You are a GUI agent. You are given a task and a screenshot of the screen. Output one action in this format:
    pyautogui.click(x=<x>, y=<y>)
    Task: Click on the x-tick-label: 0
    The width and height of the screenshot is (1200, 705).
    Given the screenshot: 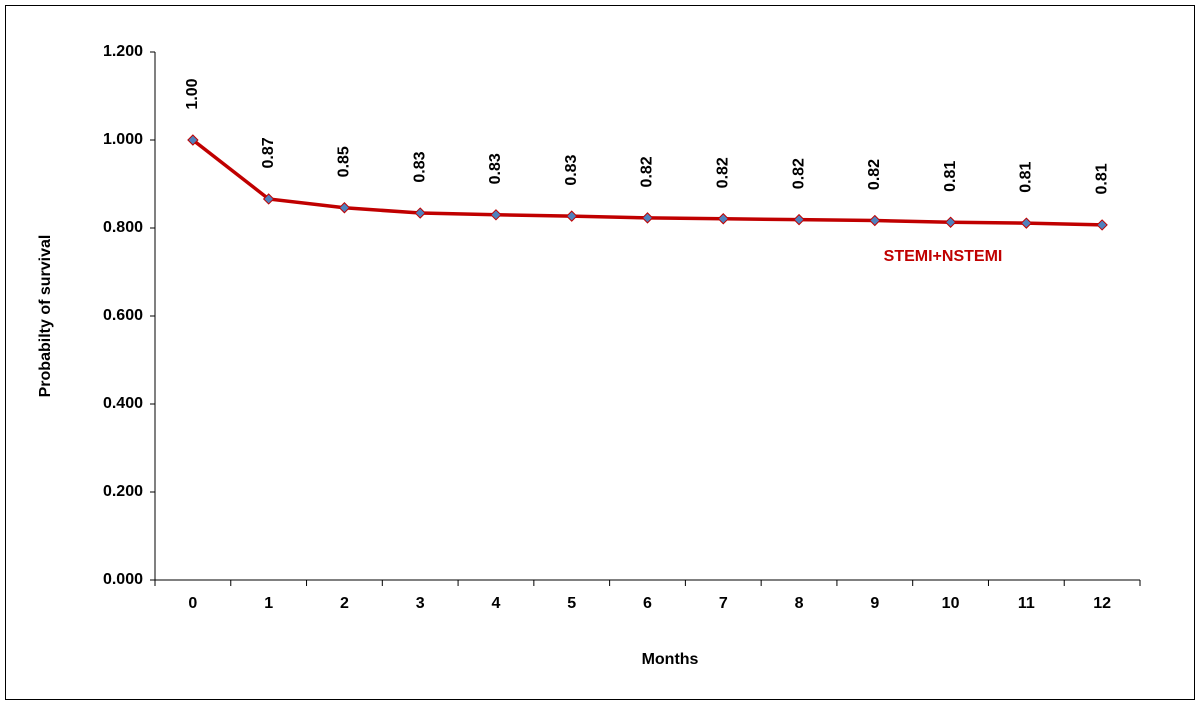 What is the action you would take?
    pyautogui.click(x=192, y=603)
    